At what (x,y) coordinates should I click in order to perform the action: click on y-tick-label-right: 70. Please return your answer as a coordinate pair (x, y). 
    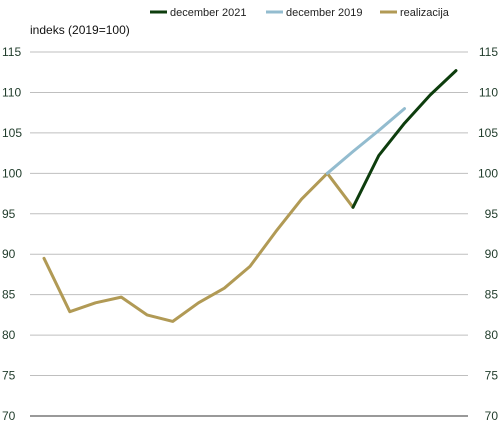
    Looking at the image, I should click on (492, 416).